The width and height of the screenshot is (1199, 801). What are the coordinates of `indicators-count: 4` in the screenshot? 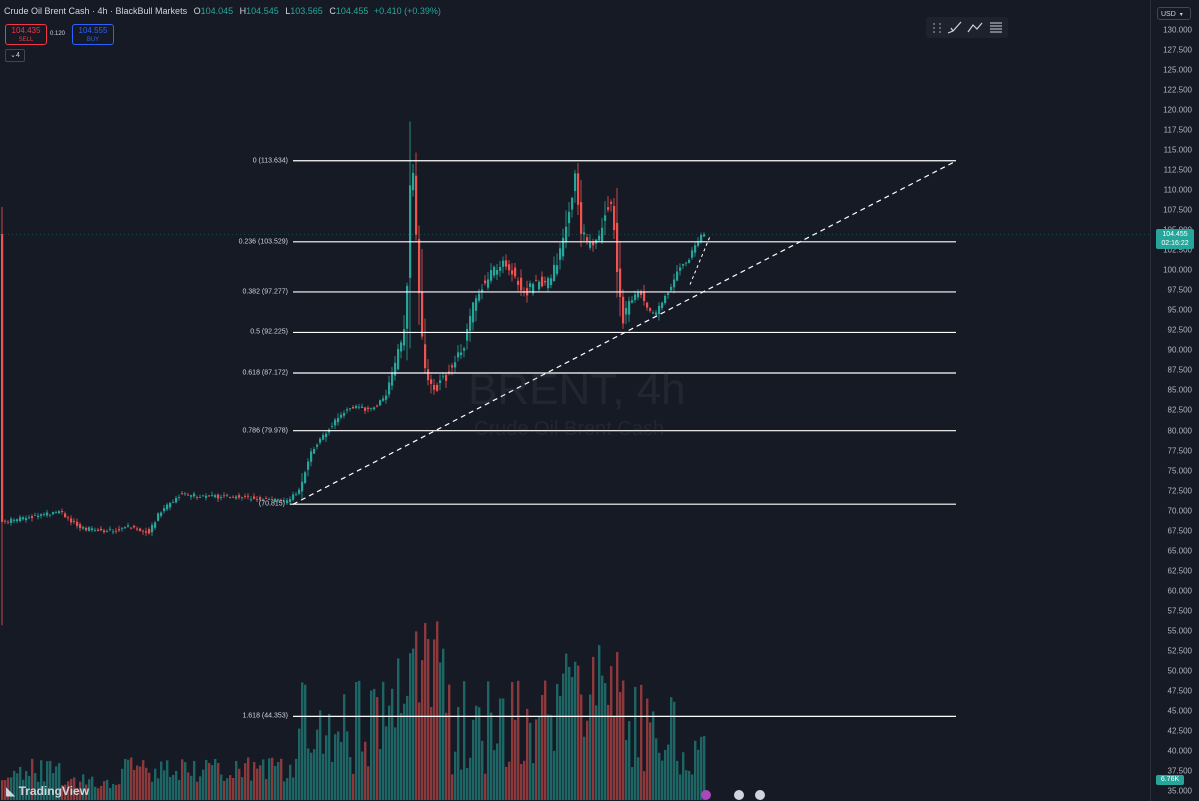 It's located at (17, 55).